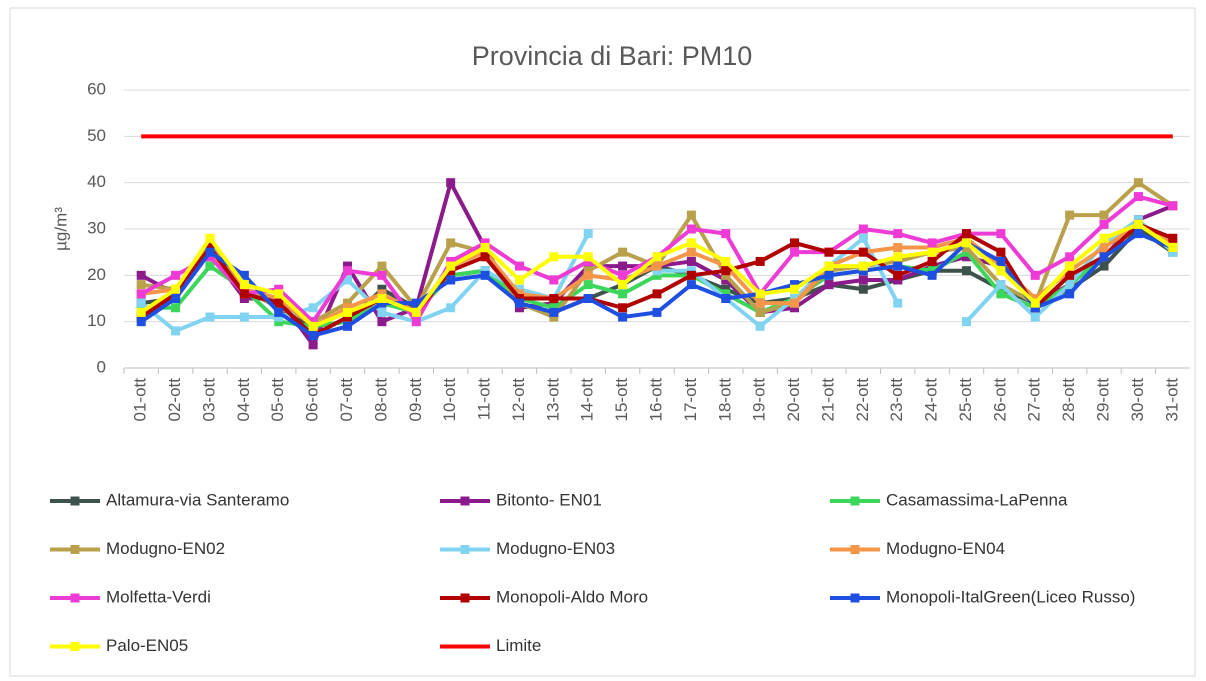  I want to click on x-tick-label: 13-ott, so click(552, 400).